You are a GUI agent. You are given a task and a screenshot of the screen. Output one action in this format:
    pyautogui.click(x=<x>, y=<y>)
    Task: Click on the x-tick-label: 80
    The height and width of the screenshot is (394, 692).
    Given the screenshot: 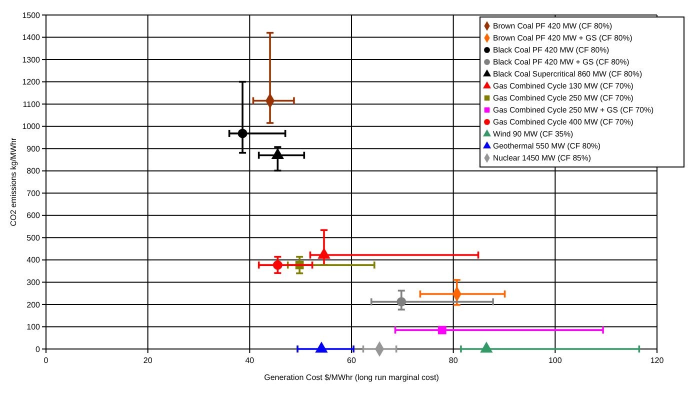 What is the action you would take?
    pyautogui.click(x=453, y=360)
    